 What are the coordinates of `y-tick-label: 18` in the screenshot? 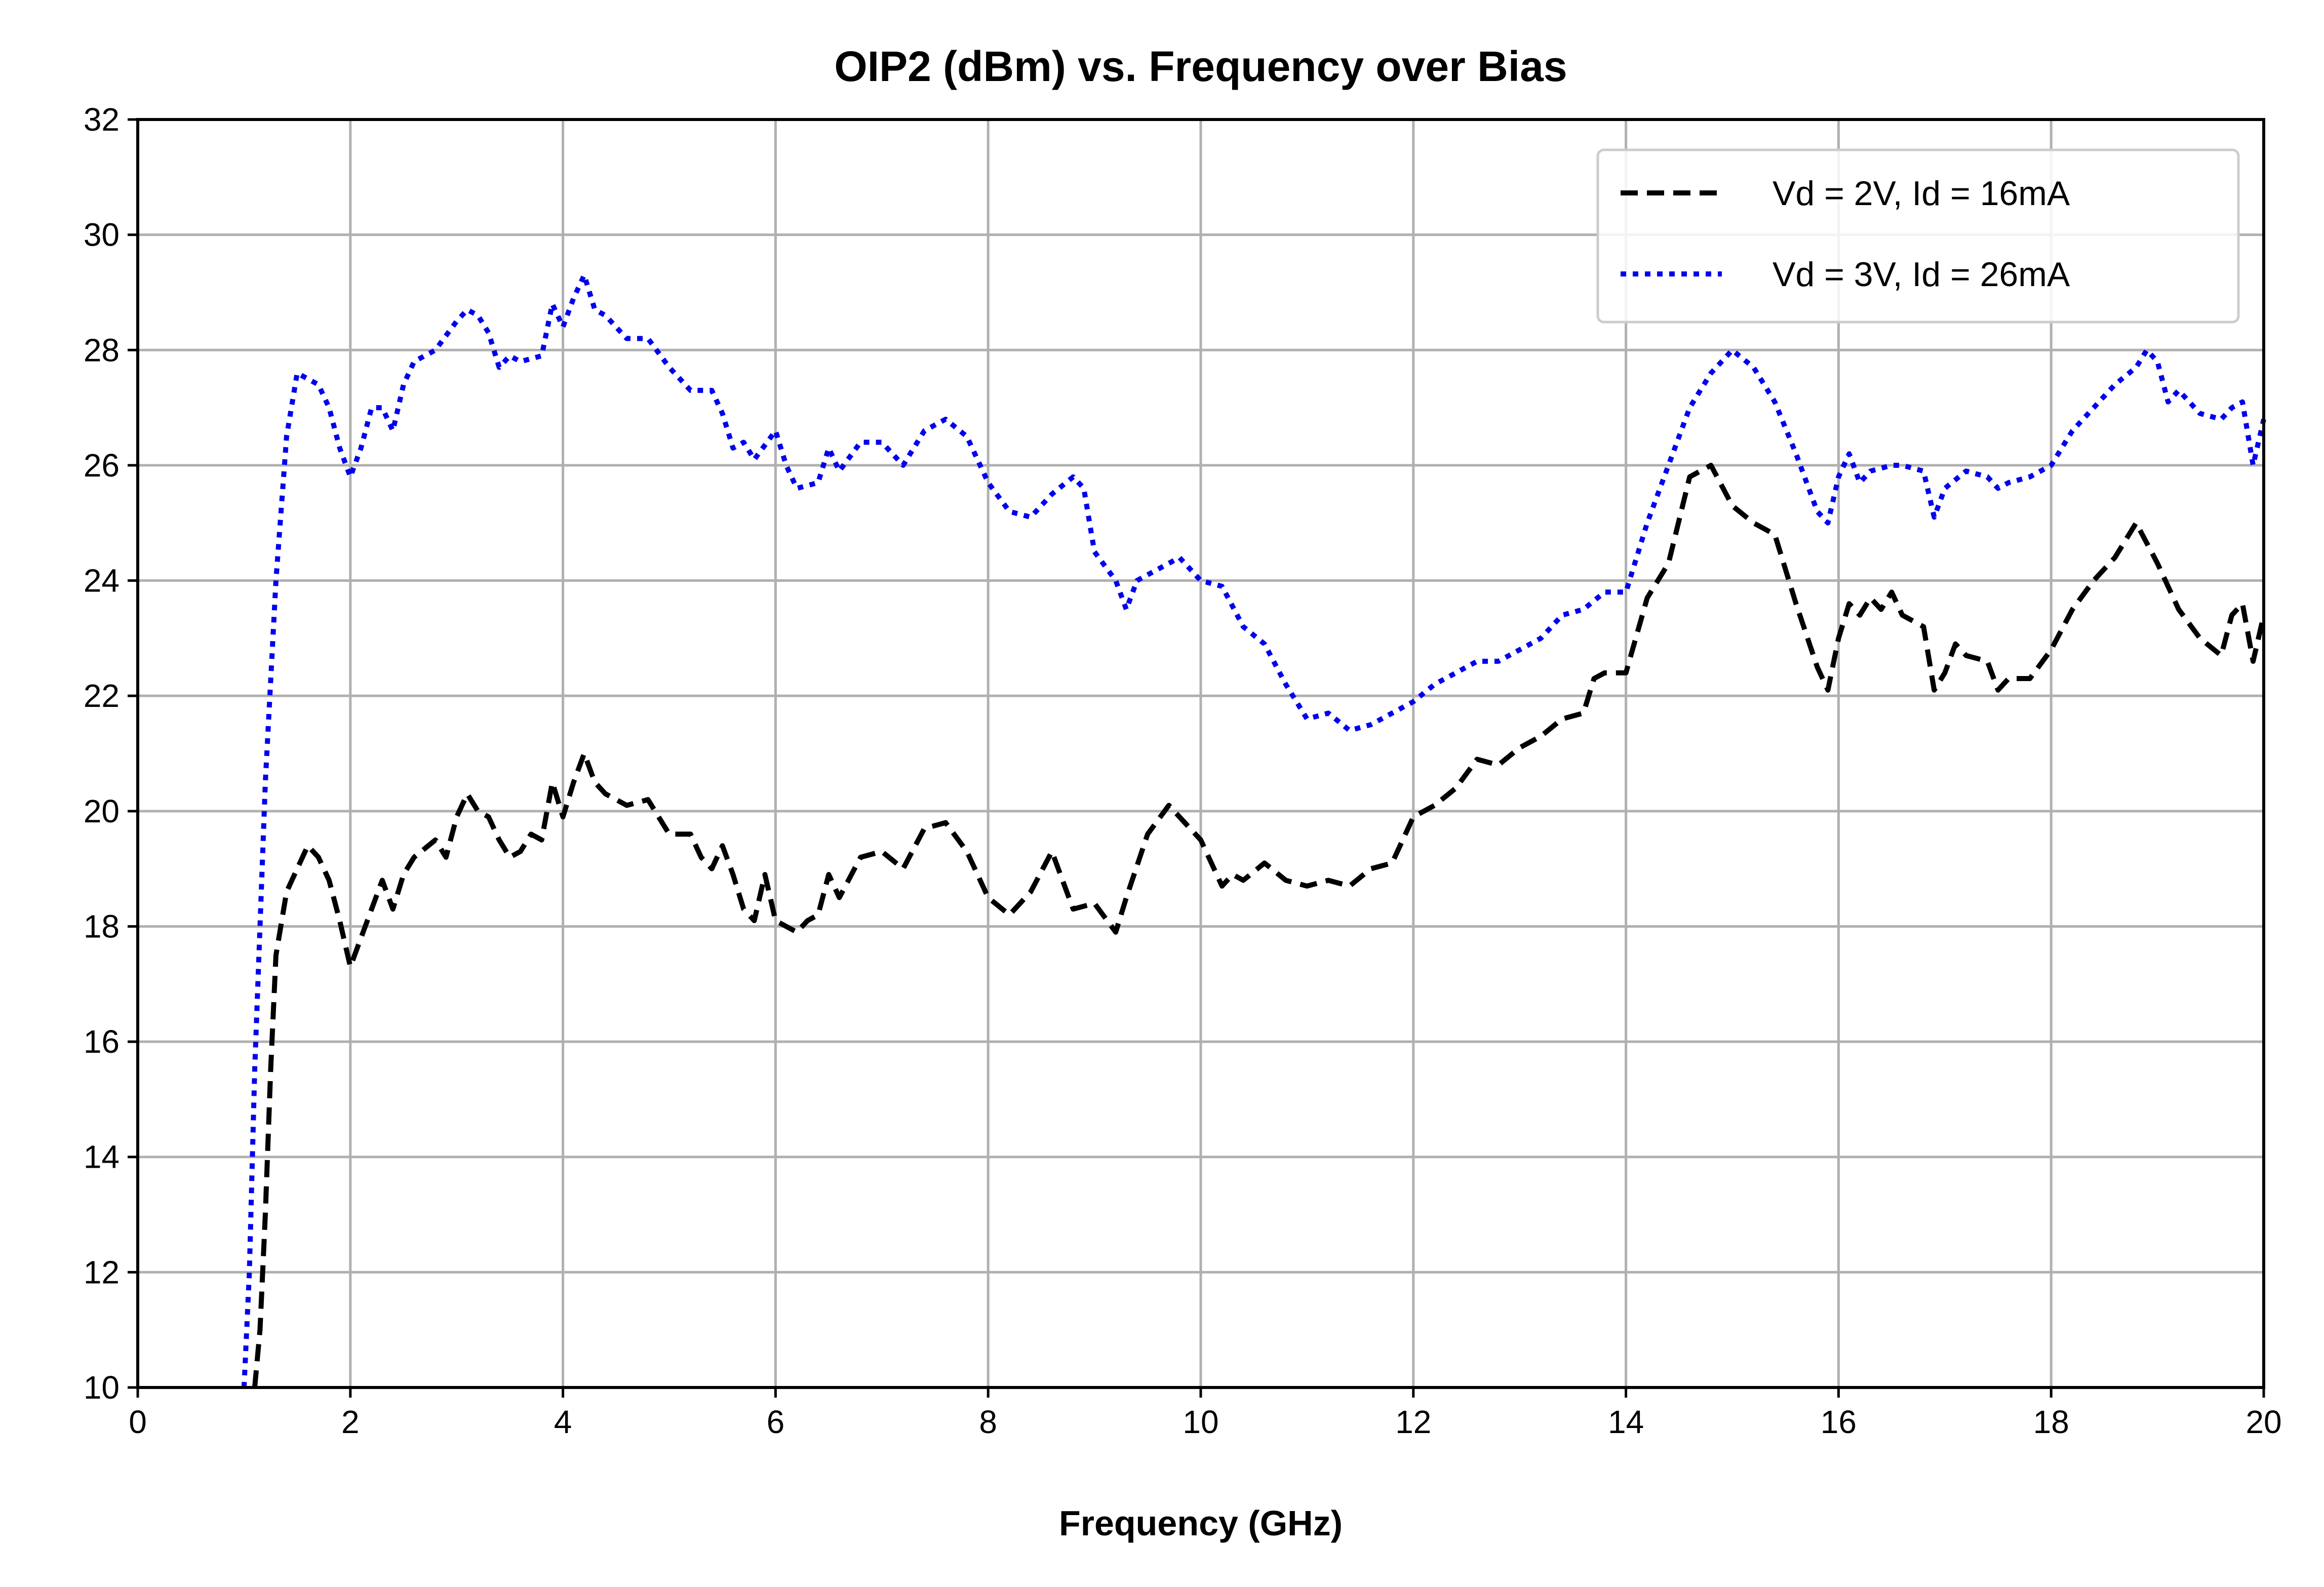 It's located at (102, 926).